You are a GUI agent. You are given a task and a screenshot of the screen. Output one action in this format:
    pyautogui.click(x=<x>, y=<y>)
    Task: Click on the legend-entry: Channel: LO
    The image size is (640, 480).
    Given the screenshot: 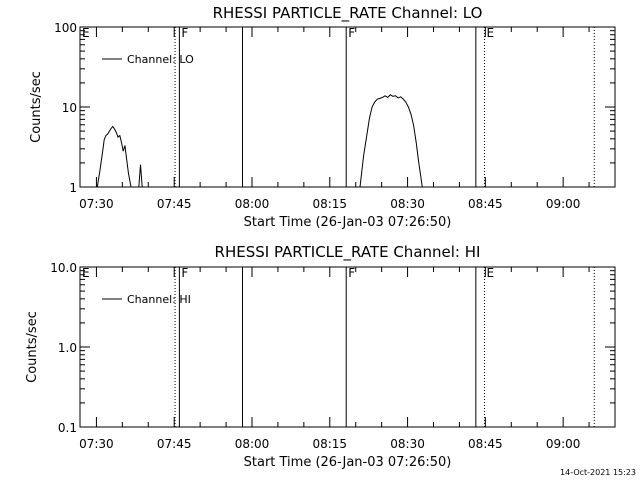 What is the action you would take?
    pyautogui.click(x=160, y=59)
    